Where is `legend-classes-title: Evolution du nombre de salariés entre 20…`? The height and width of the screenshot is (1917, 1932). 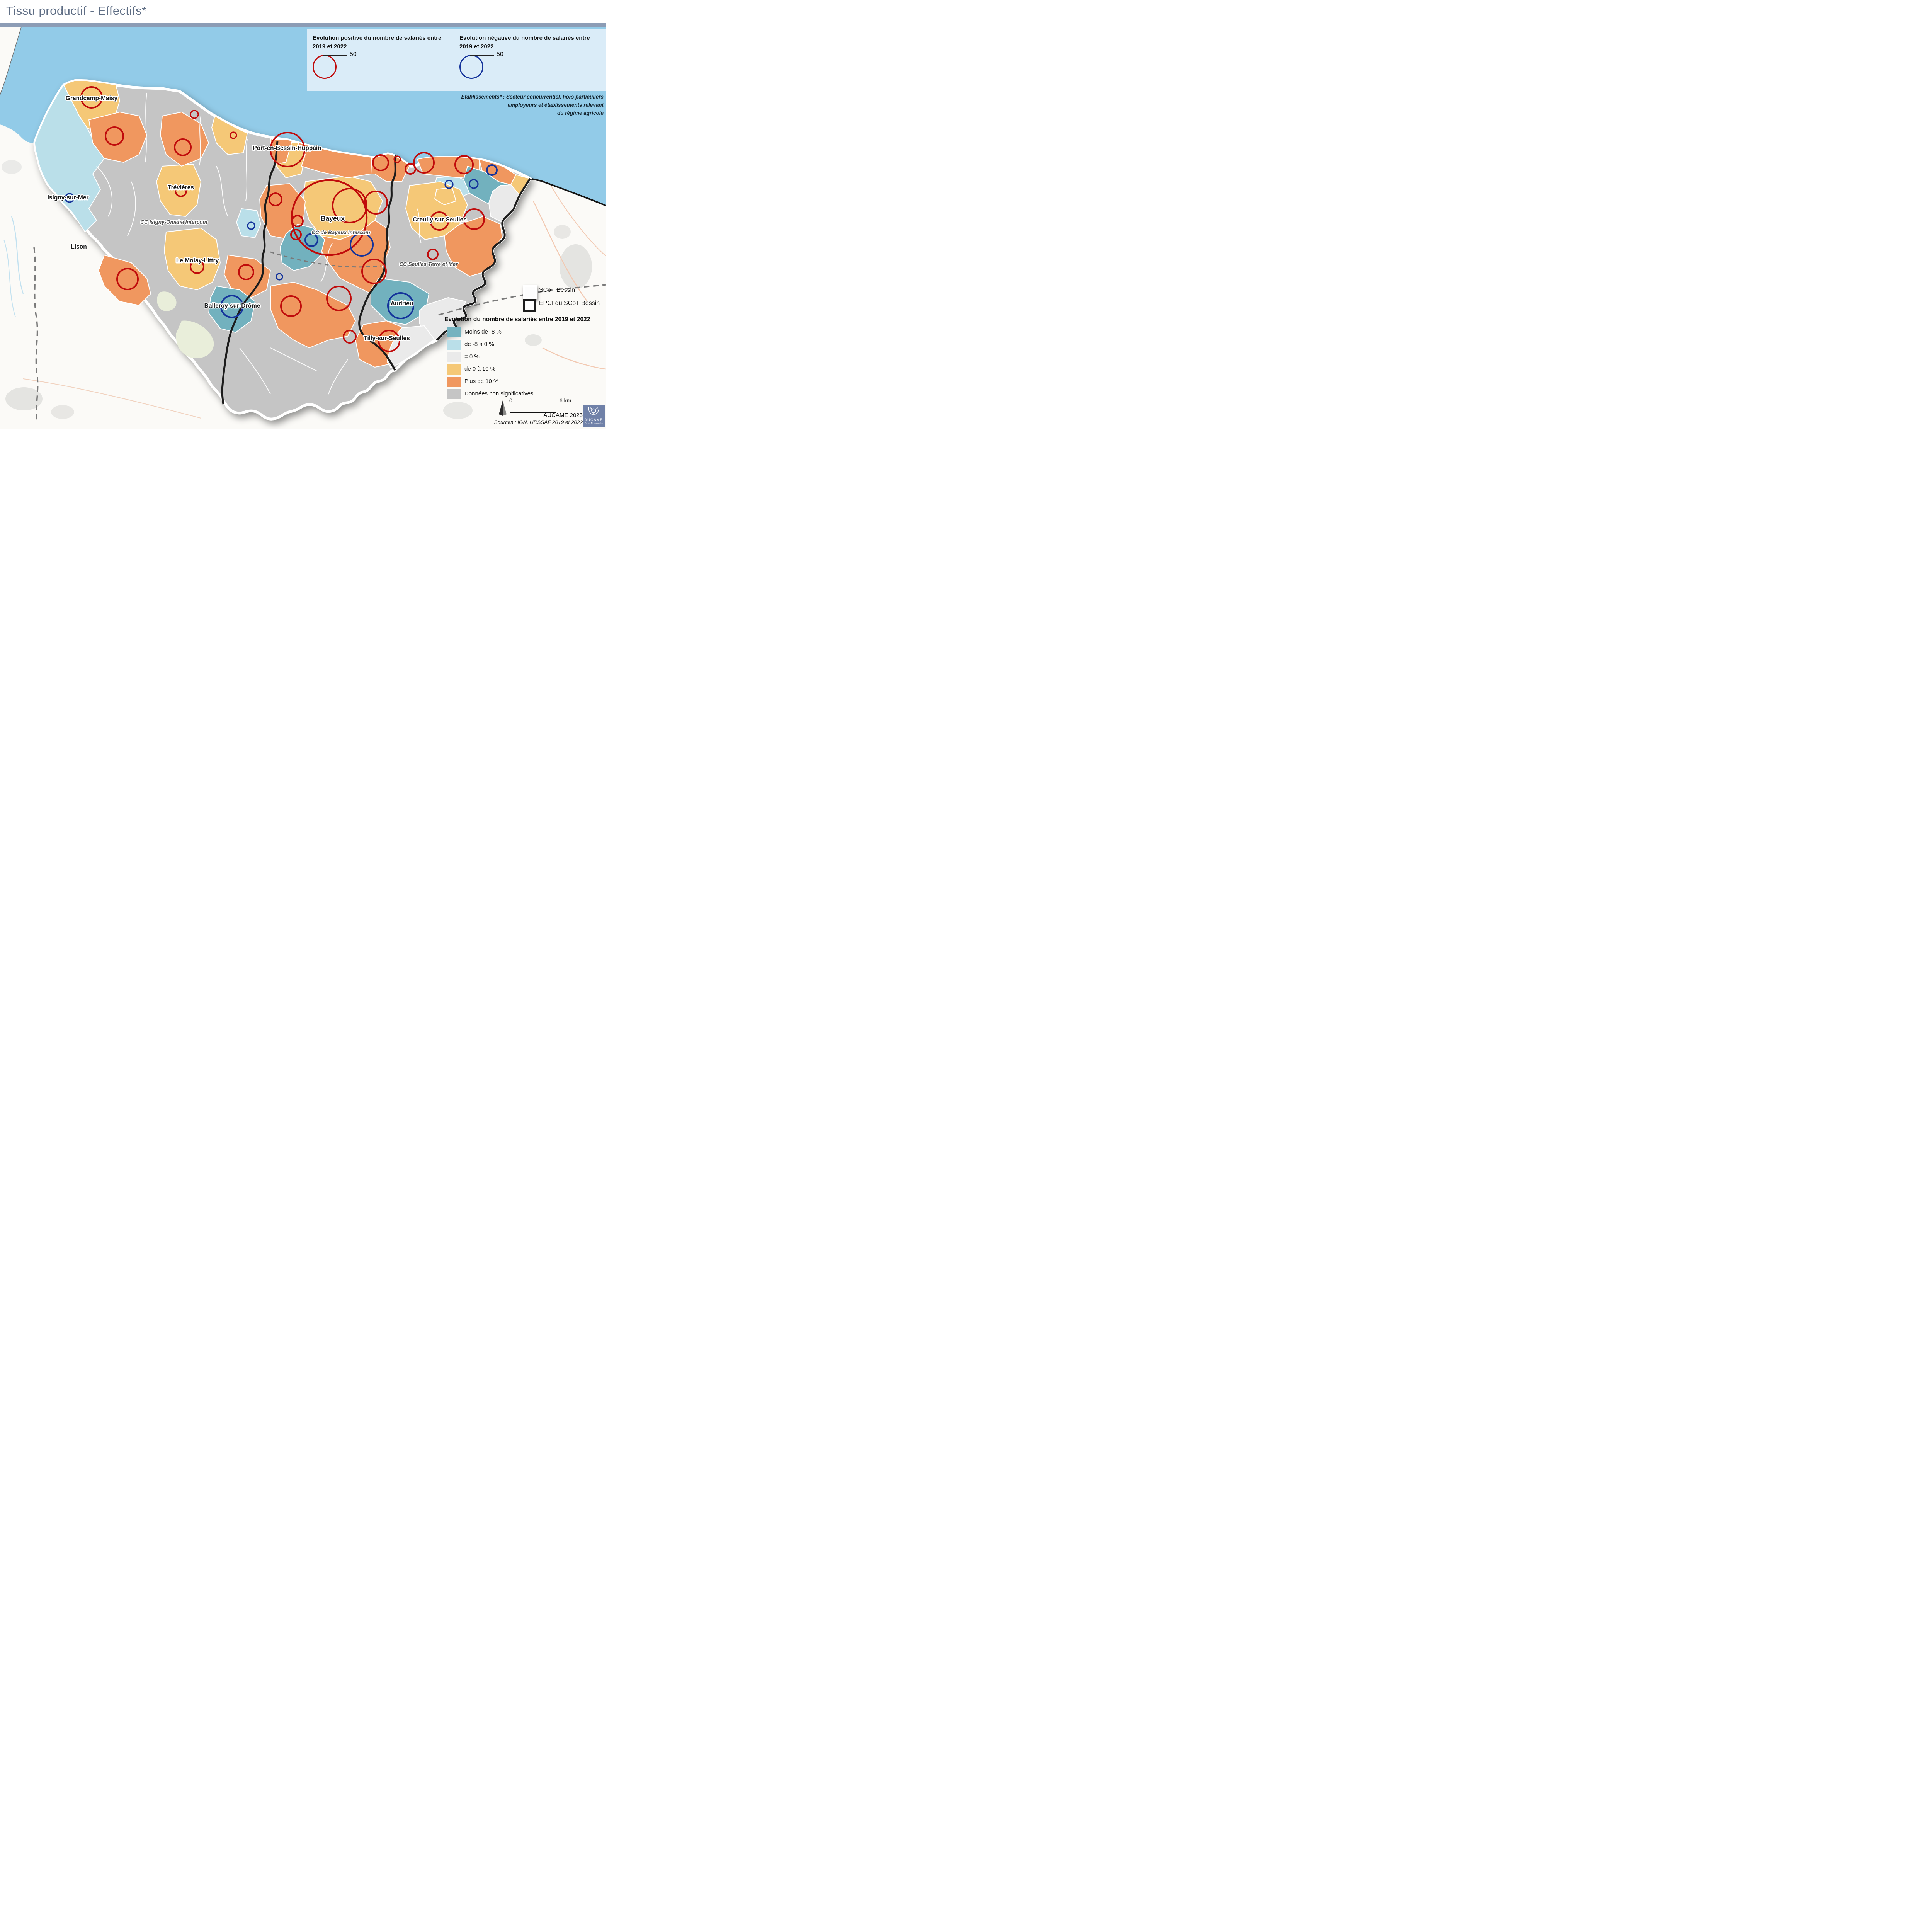
legend-classes-title: Evolution du nombre de salariés entre 20… is located at coordinates (517, 319).